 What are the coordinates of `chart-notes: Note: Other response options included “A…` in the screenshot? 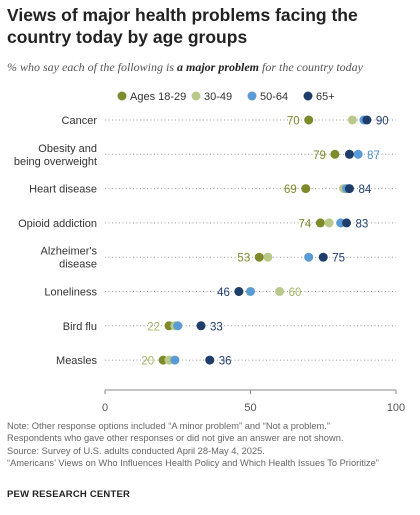 It's located at (212, 445).